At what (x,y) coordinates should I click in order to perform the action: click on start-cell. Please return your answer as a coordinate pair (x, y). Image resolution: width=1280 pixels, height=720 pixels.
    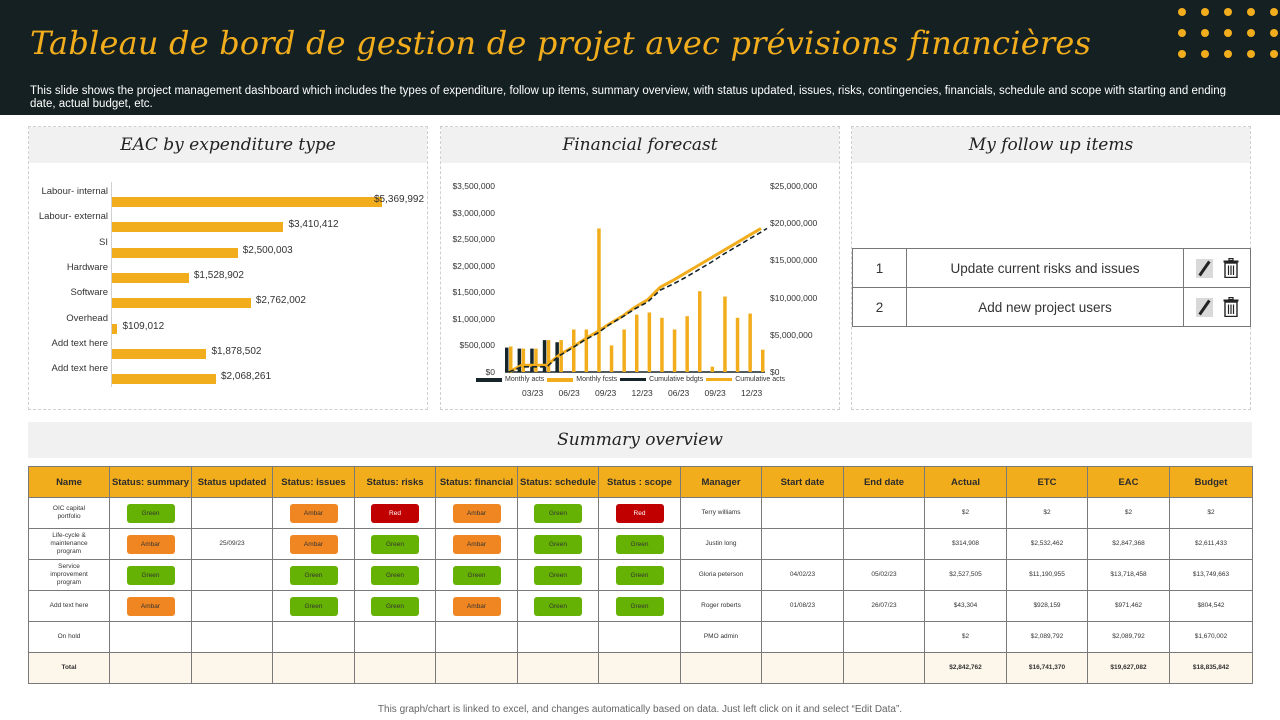
    Looking at the image, I should click on (802, 513).